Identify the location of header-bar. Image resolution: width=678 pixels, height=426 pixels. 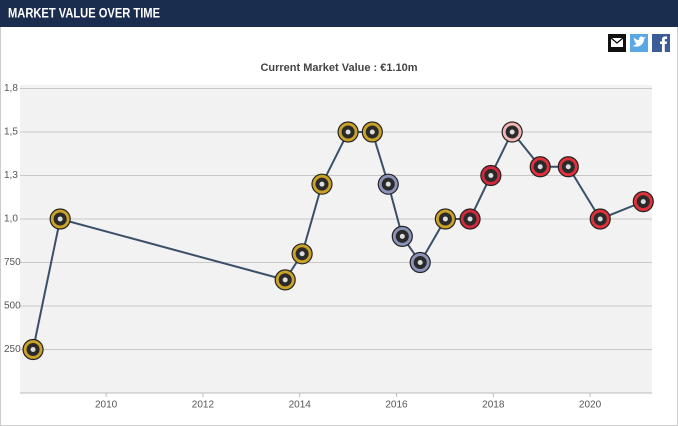
(339, 13).